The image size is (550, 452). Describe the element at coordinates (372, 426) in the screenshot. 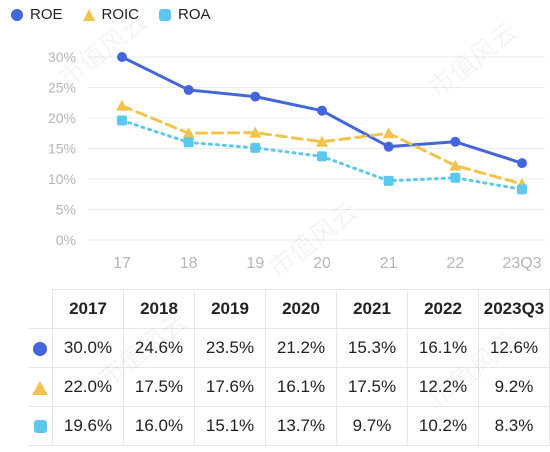

I see `table-cell: 9.7%` at that location.